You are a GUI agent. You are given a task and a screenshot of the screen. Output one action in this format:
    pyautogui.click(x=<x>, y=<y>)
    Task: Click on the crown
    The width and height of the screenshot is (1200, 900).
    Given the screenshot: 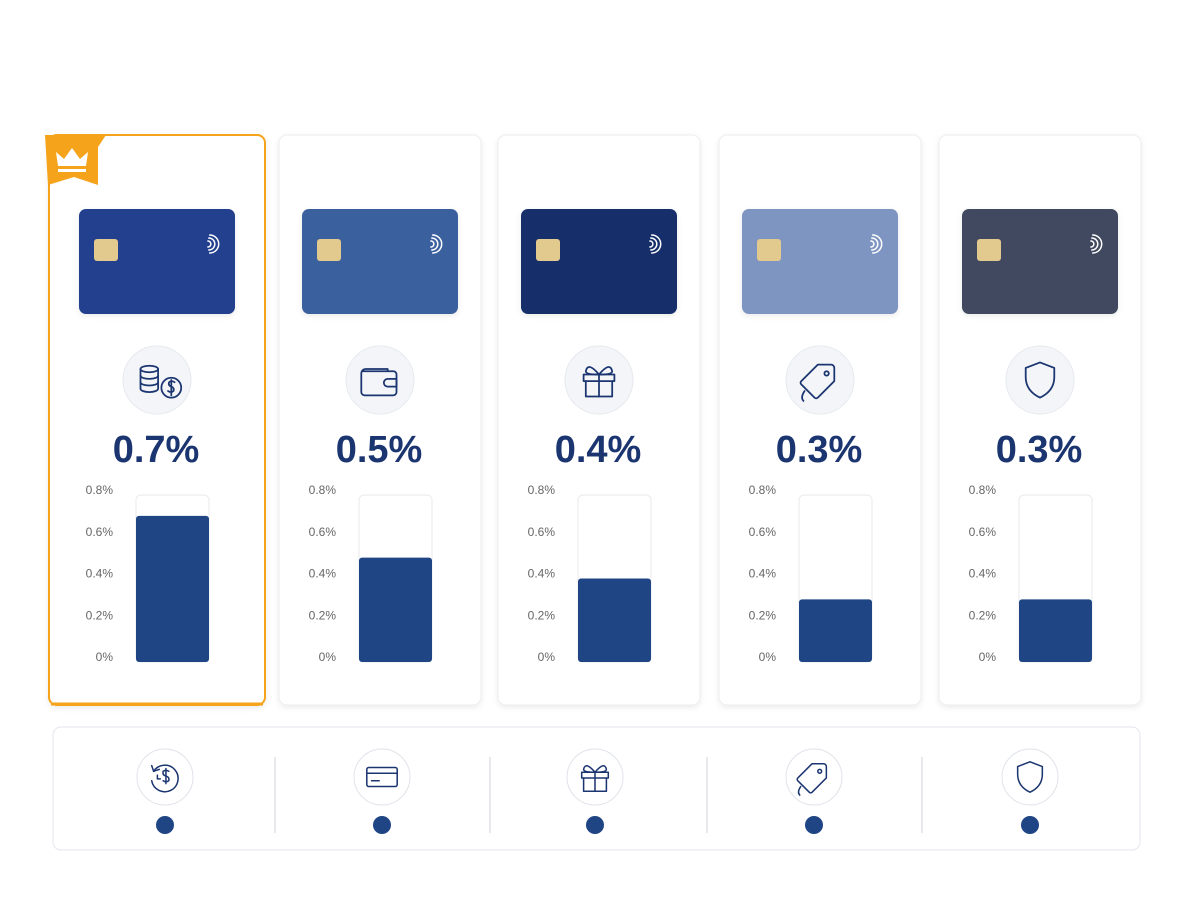 What is the action you would take?
    pyautogui.click(x=72, y=160)
    